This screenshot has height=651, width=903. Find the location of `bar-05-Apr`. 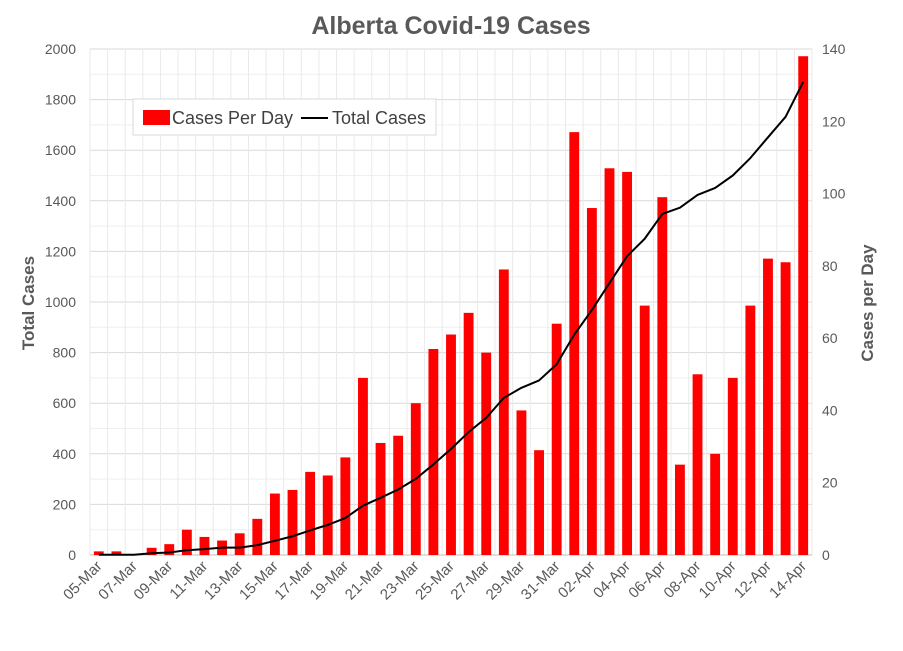

bar-05-Apr is located at coordinates (644, 430).